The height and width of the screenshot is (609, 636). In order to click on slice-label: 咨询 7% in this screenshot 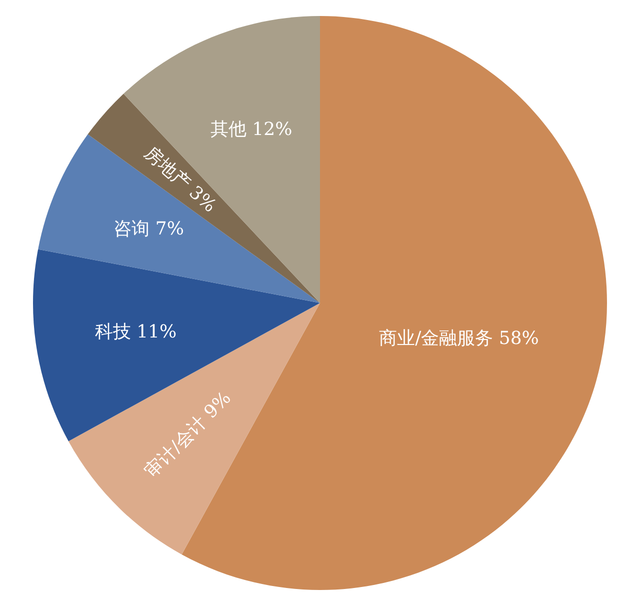, I will do `click(149, 229)`.